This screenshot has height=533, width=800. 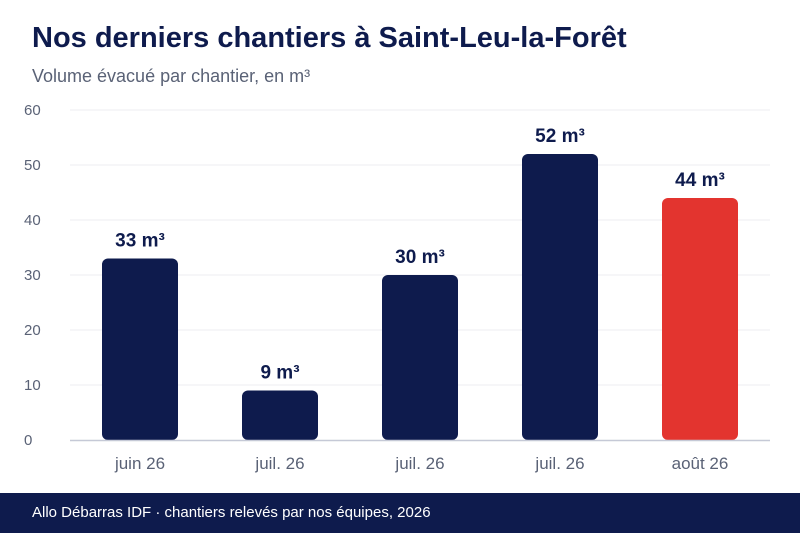 What do you see at coordinates (32, 385) in the screenshot?
I see `y-tick-label: 10` at bounding box center [32, 385].